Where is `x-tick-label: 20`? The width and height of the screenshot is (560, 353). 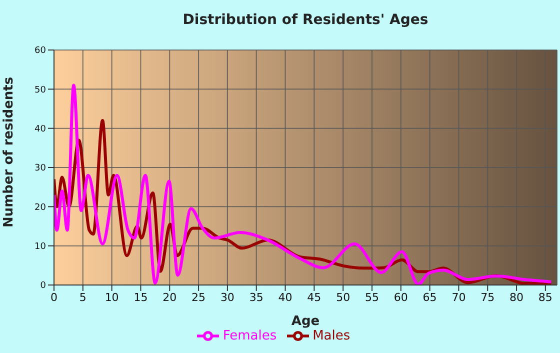
x-tick-label: 20 is located at coordinates (169, 297).